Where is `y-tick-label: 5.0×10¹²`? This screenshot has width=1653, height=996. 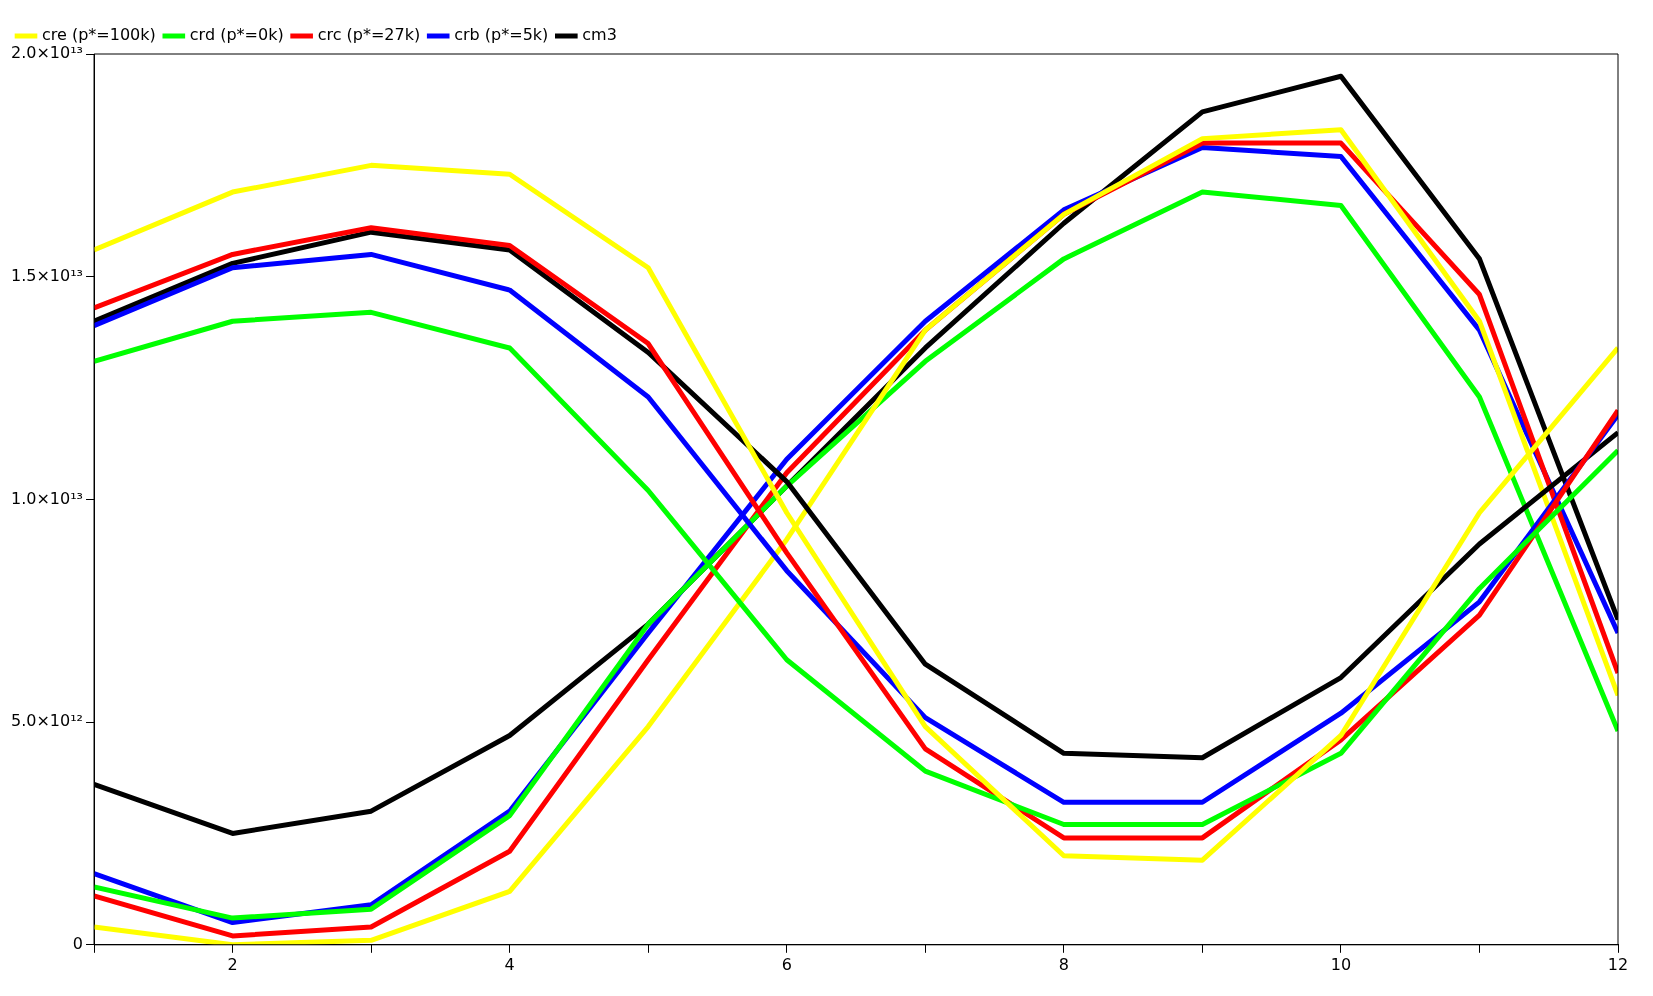
y-tick-label: 5.0×10¹² is located at coordinates (47, 721).